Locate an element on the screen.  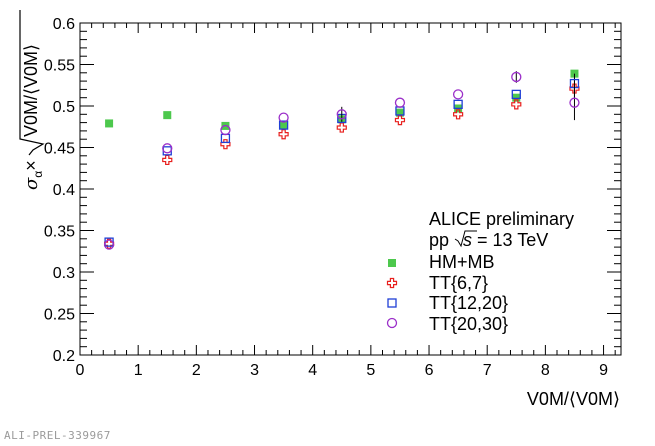
figure-id: ALI-PREL-339967 is located at coordinates (57, 435).